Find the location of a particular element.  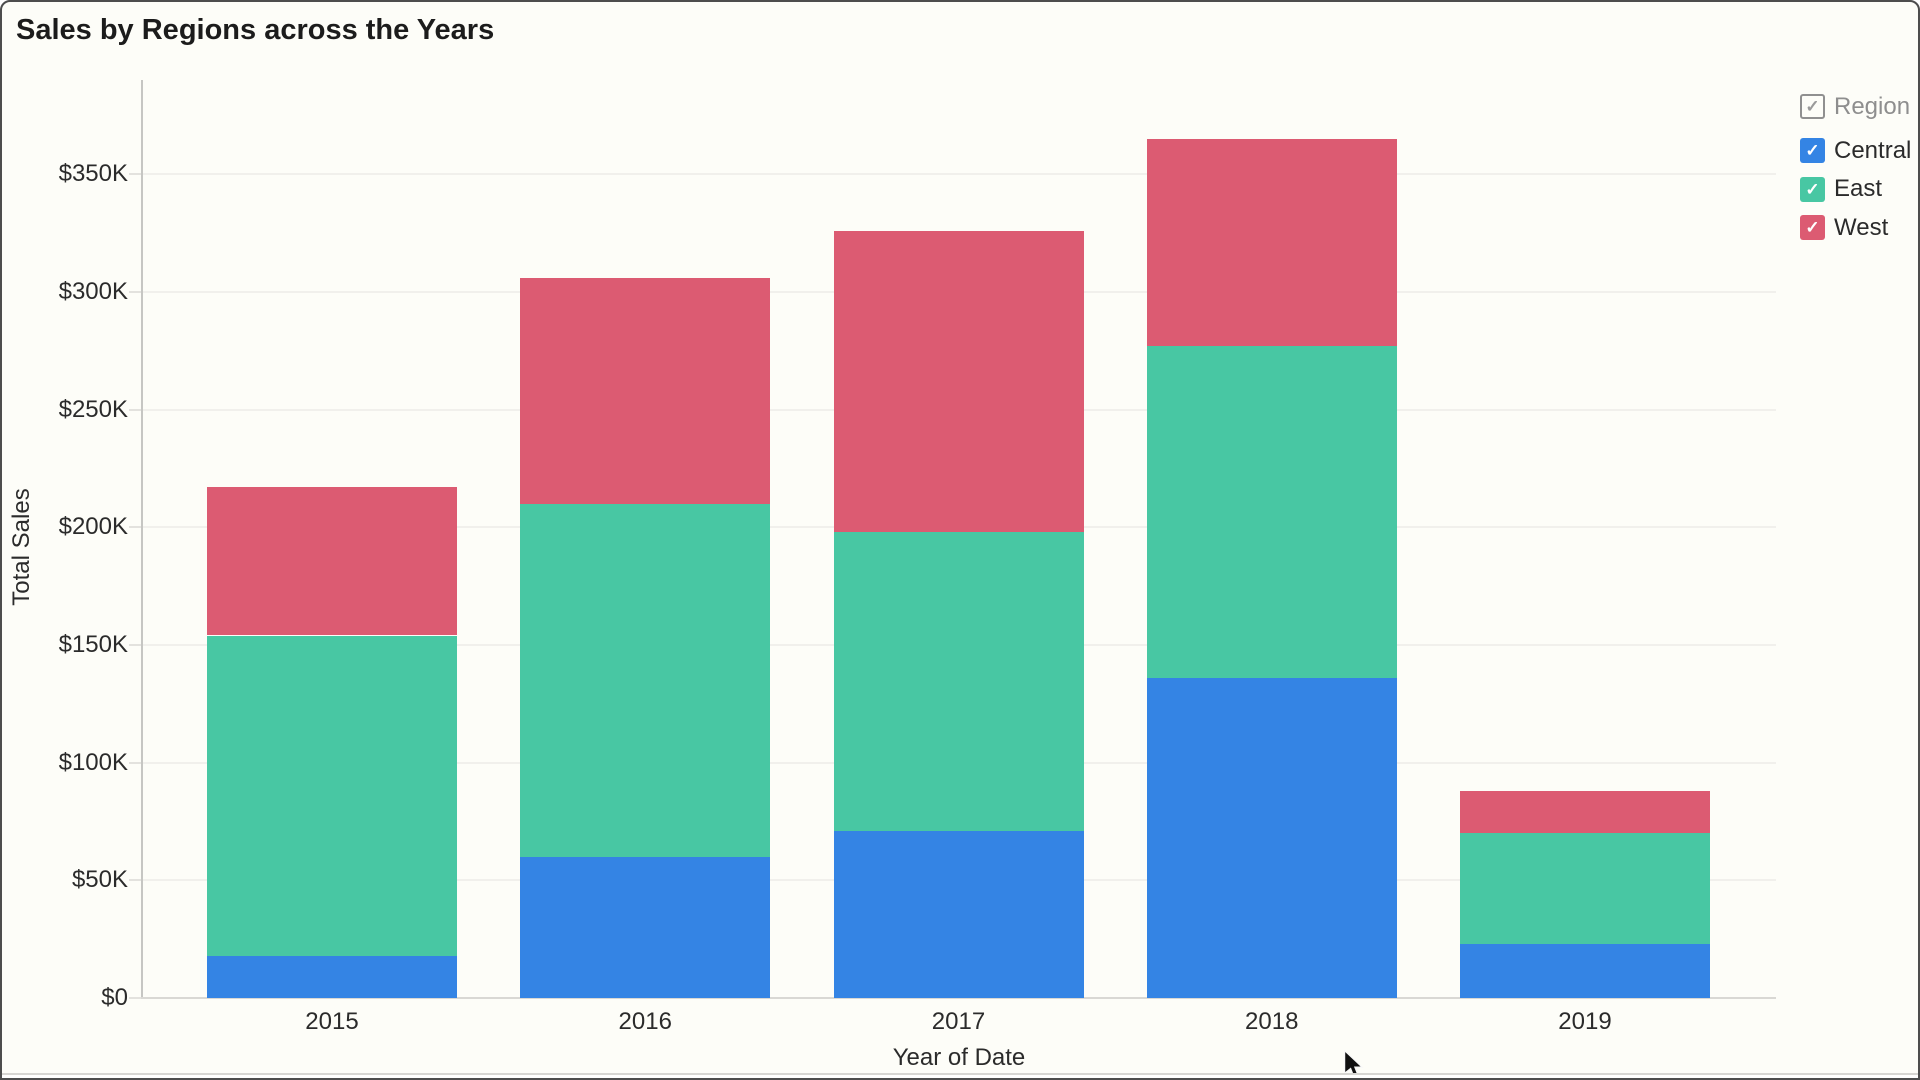

x-tick-label-2018: 2018 is located at coordinates (1272, 1021).